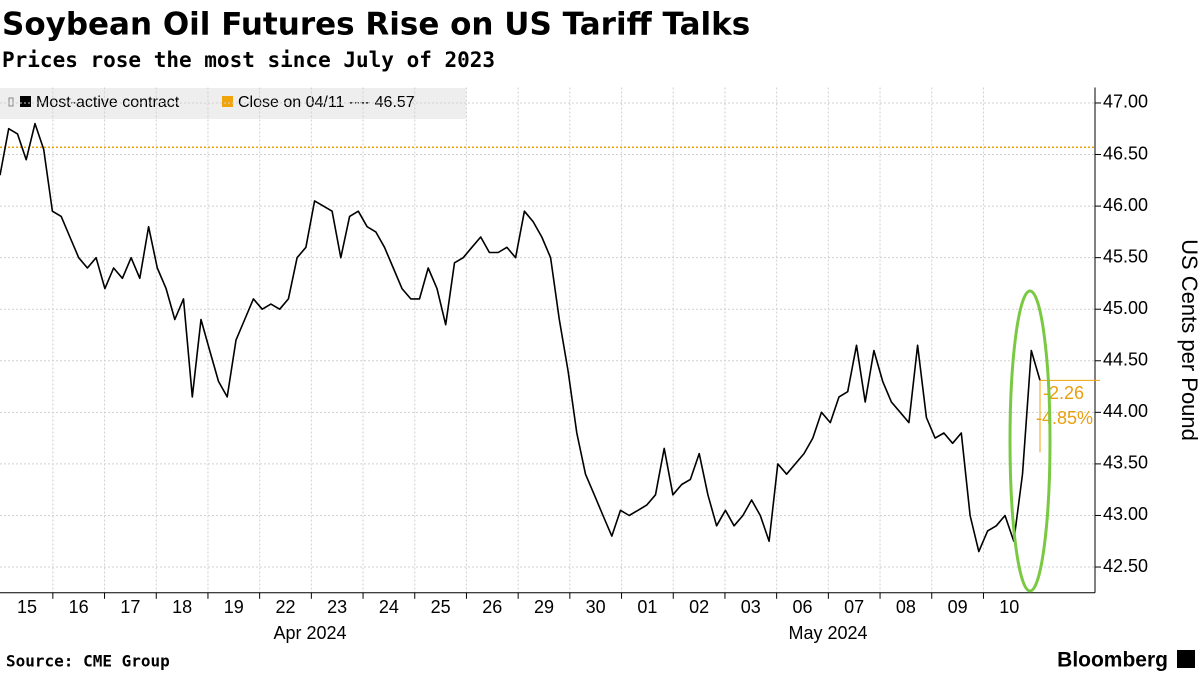 The width and height of the screenshot is (1200, 675). I want to click on x-tick-label: 19, so click(234, 607).